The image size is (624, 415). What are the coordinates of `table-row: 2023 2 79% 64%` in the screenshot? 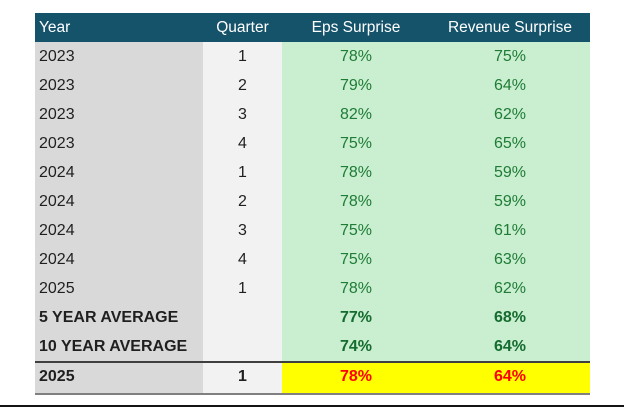 It's located at (312, 85).